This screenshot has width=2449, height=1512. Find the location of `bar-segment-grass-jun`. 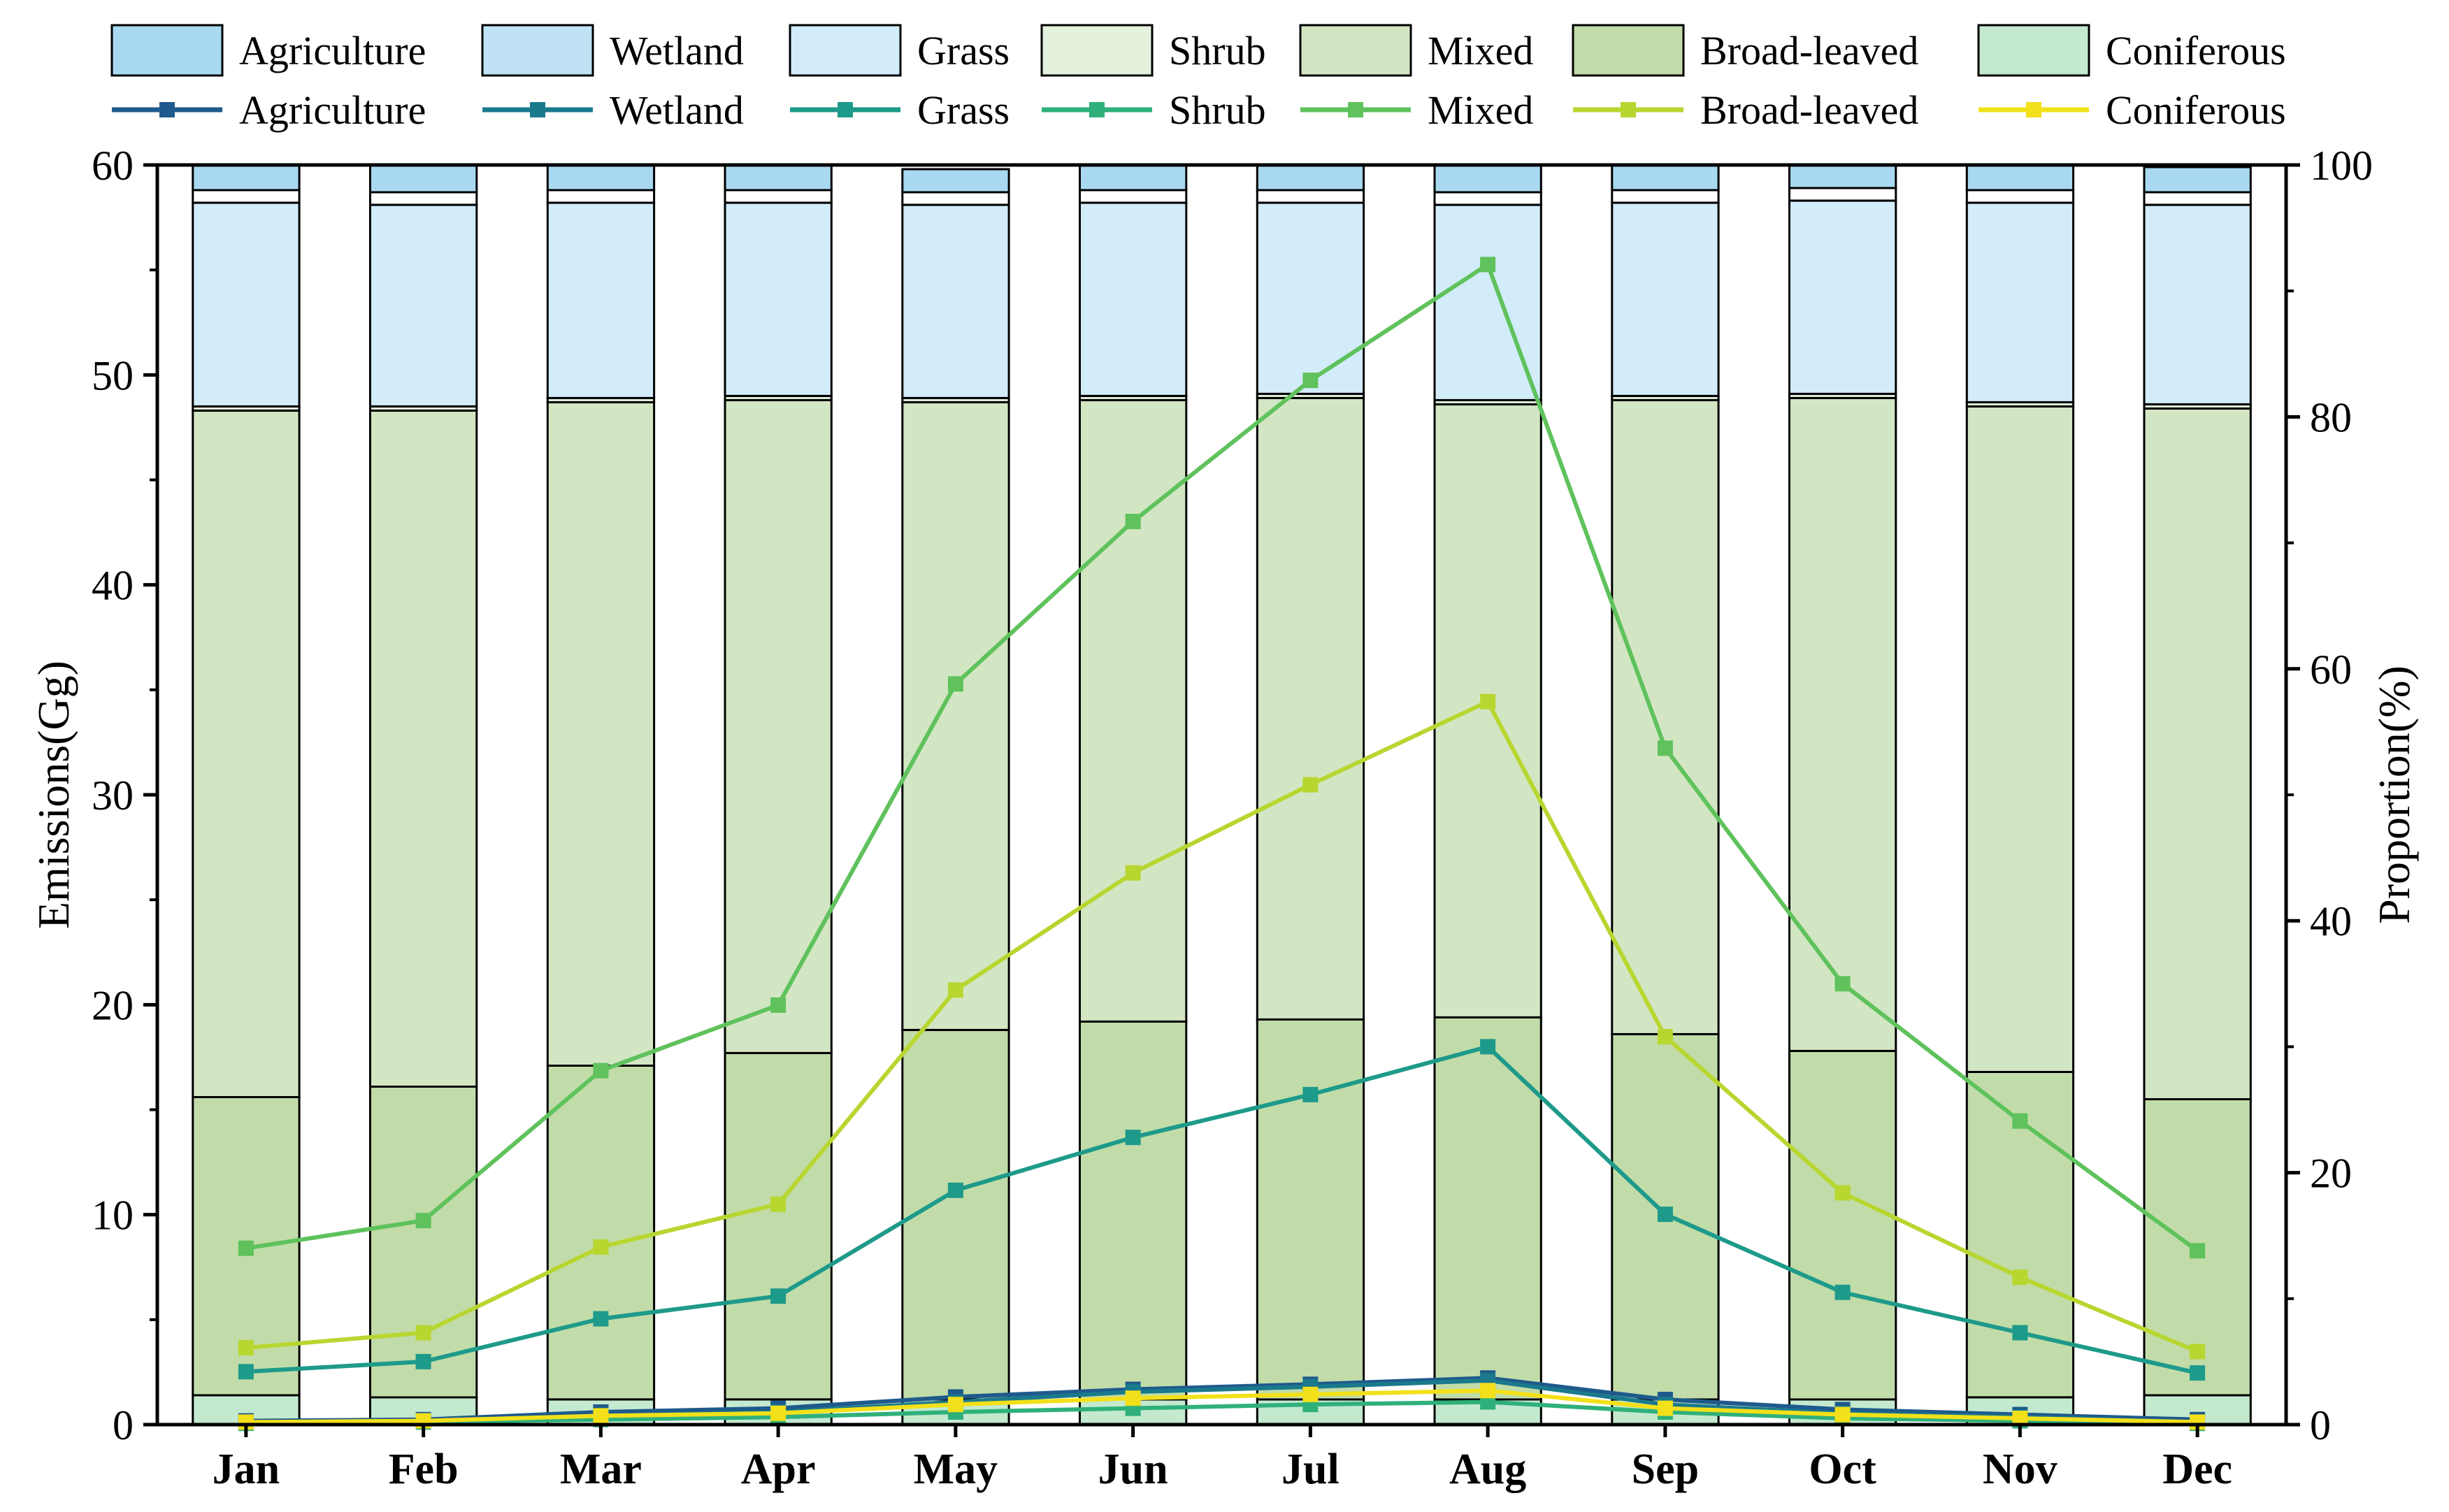

bar-segment-grass-jun is located at coordinates (1133, 299).